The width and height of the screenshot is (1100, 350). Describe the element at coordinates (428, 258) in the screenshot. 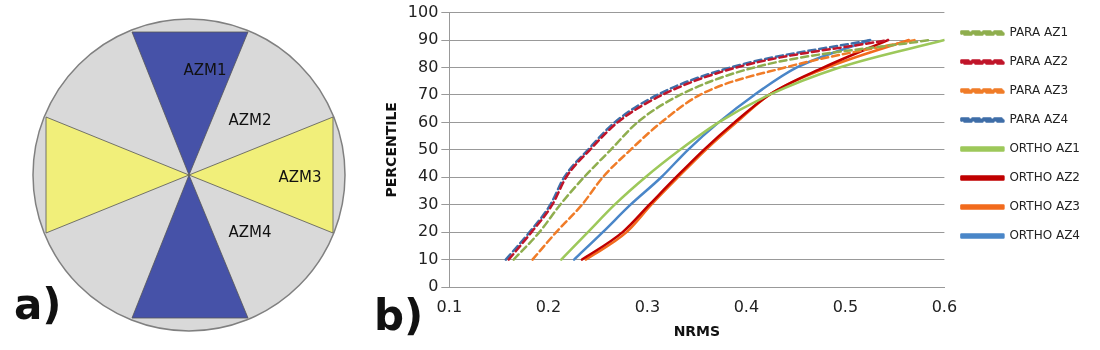

I see `y-tick-label: 10` at that location.